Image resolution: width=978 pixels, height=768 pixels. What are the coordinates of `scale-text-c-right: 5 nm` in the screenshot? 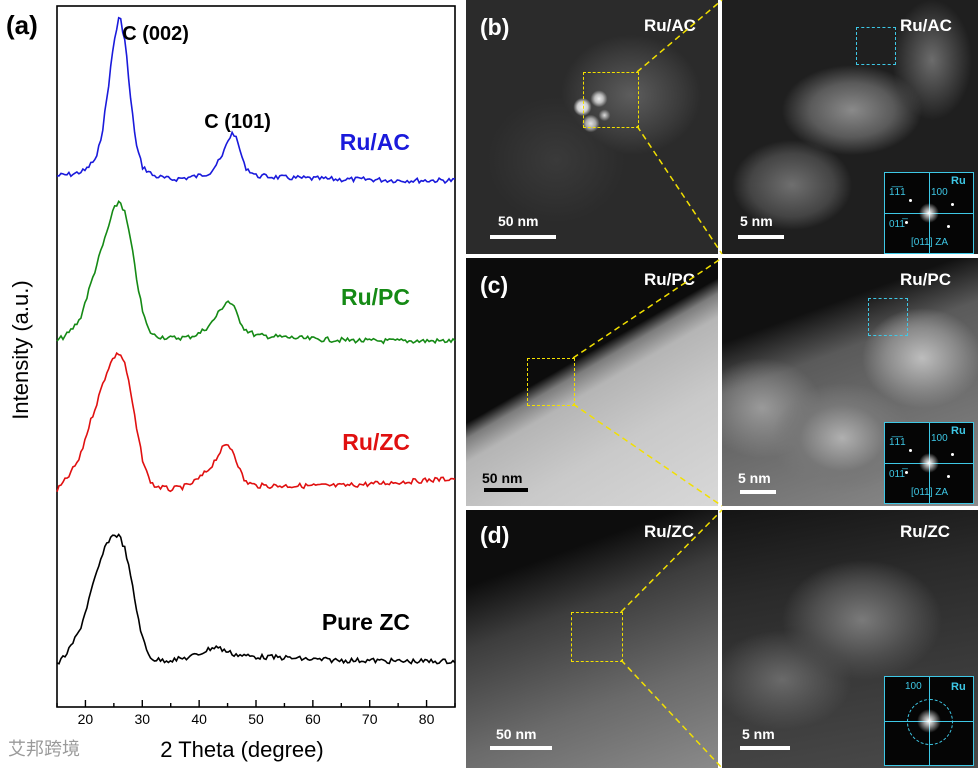 It's located at (754, 478).